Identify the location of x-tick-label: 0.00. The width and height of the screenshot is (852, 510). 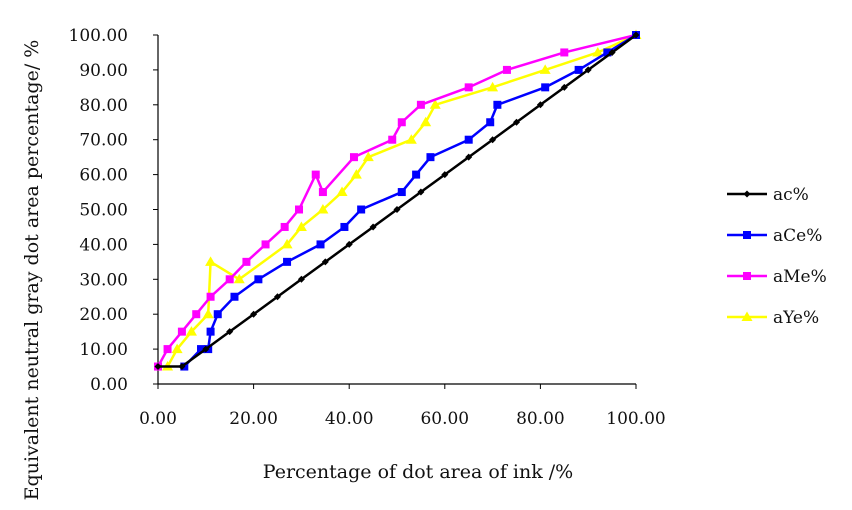
(158, 419).